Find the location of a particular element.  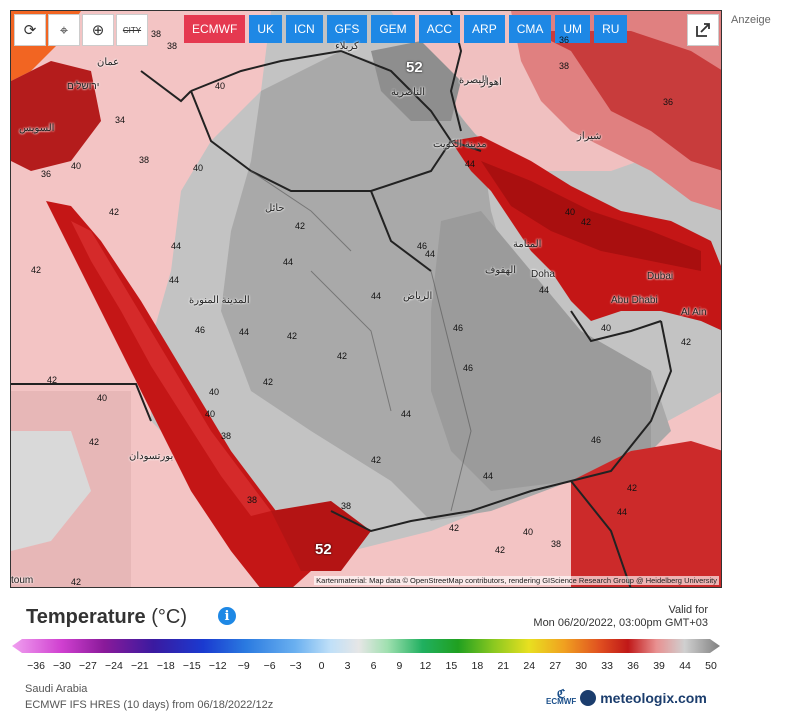

scale-tick: −15 is located at coordinates (191, 666).